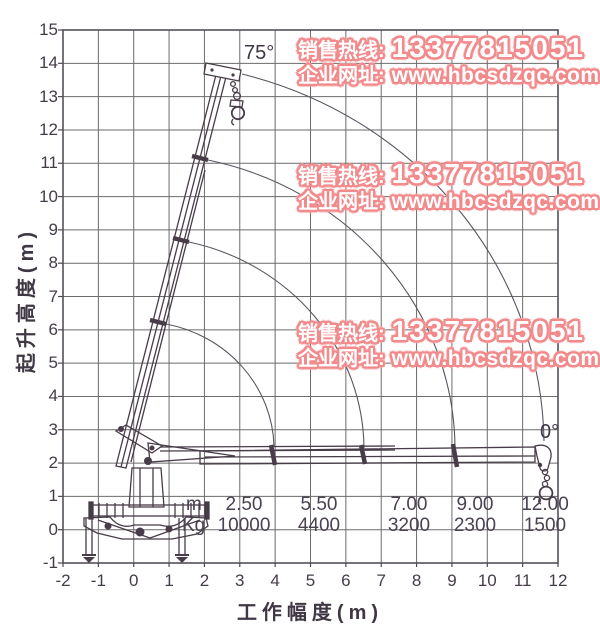  Describe the element at coordinates (89, 540) in the screenshot. I see `outrigger-leg-left` at that location.